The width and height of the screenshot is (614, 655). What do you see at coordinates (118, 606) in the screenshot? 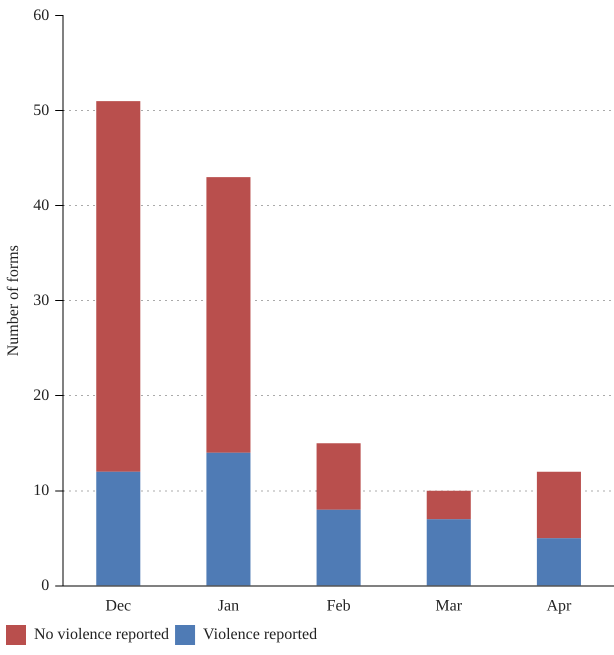
I see `x-tick-label: Dec` at bounding box center [118, 606].